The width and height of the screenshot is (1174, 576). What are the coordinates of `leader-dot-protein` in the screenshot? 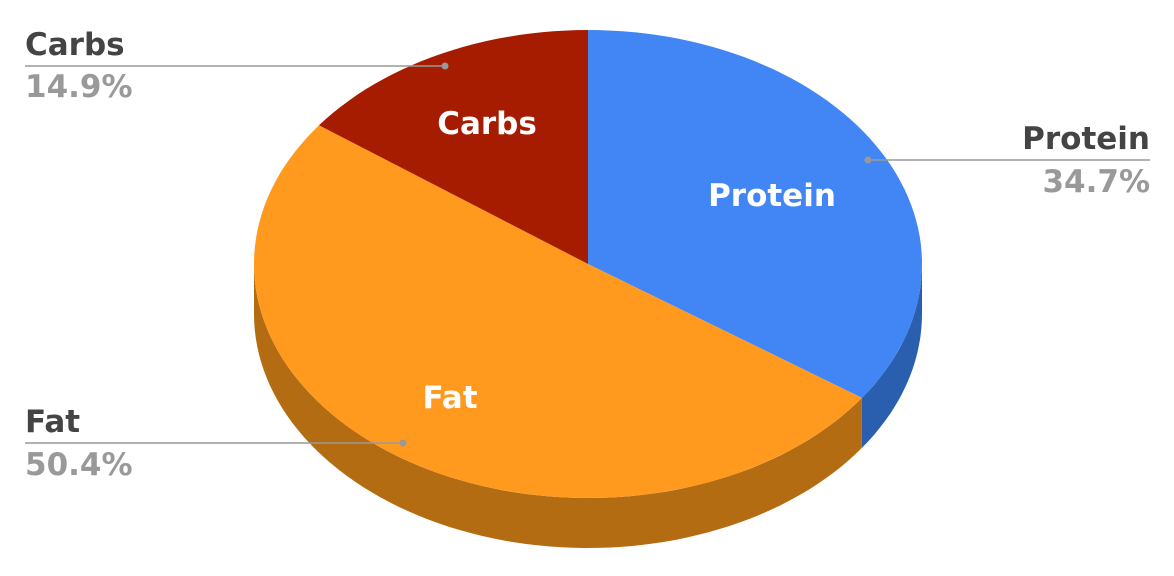 It's located at (868, 160).